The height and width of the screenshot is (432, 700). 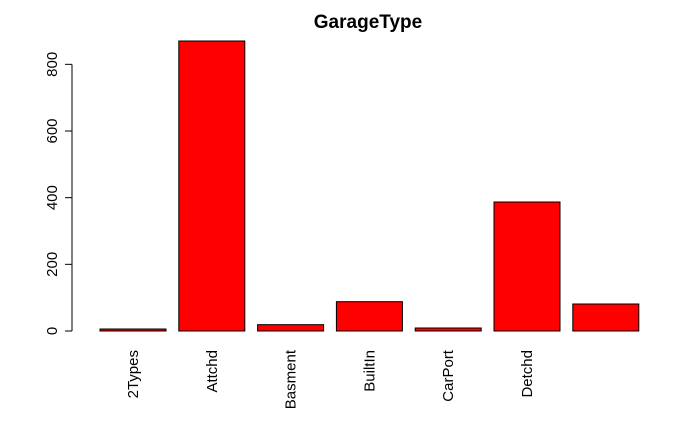 I want to click on y-tick-label: 800, so click(x=52, y=64).